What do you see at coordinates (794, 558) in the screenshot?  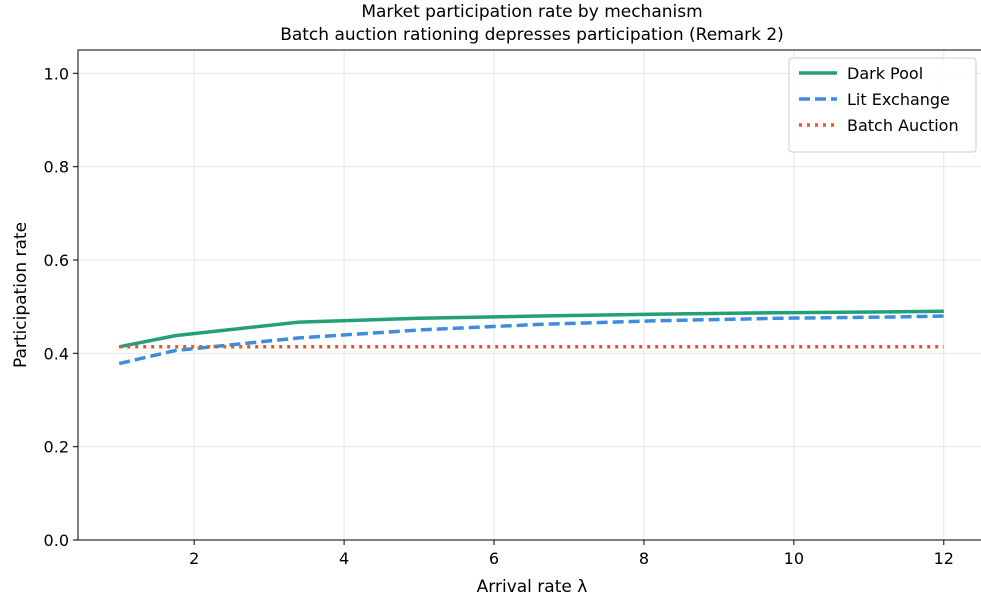 I see `x-tick-label: 10` at bounding box center [794, 558].